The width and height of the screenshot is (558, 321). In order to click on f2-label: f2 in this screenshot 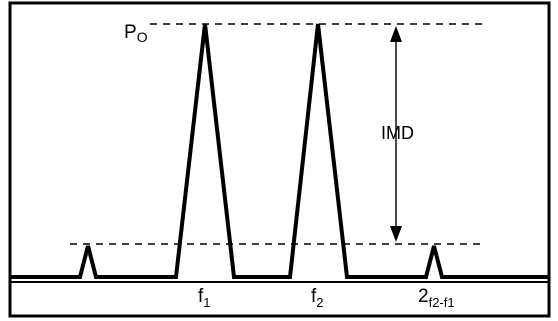, I will do `click(317, 298)`.